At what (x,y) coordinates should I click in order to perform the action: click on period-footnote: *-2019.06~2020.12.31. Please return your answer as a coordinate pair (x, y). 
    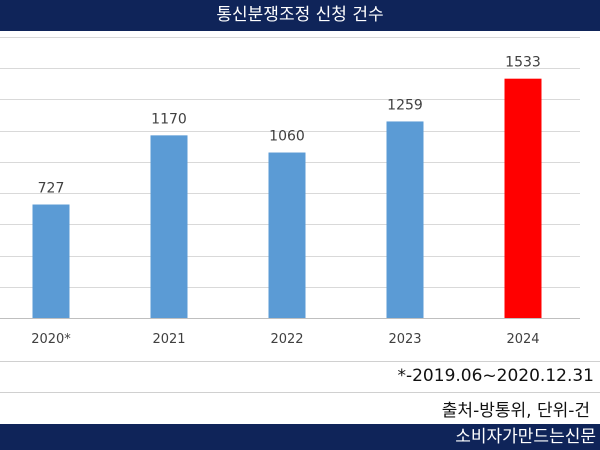
    Looking at the image, I should click on (495, 376).